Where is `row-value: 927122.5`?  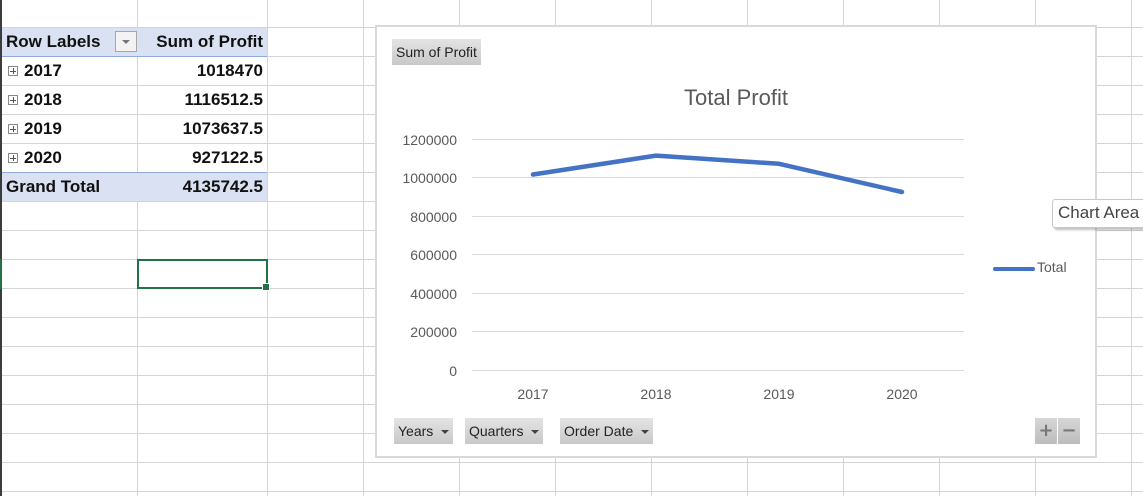
row-value: 927122.5 is located at coordinates (227, 157).